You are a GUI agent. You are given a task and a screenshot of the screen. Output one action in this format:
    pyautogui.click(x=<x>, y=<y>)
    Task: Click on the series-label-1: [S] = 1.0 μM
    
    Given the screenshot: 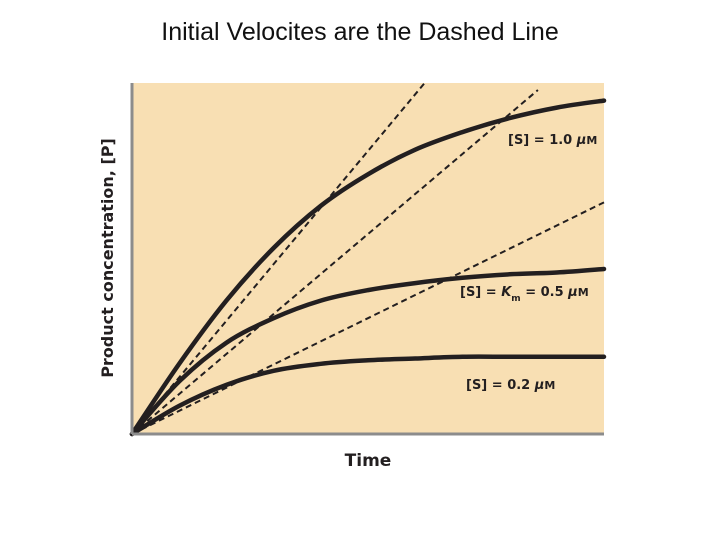 What is the action you would take?
    pyautogui.click(x=552, y=140)
    